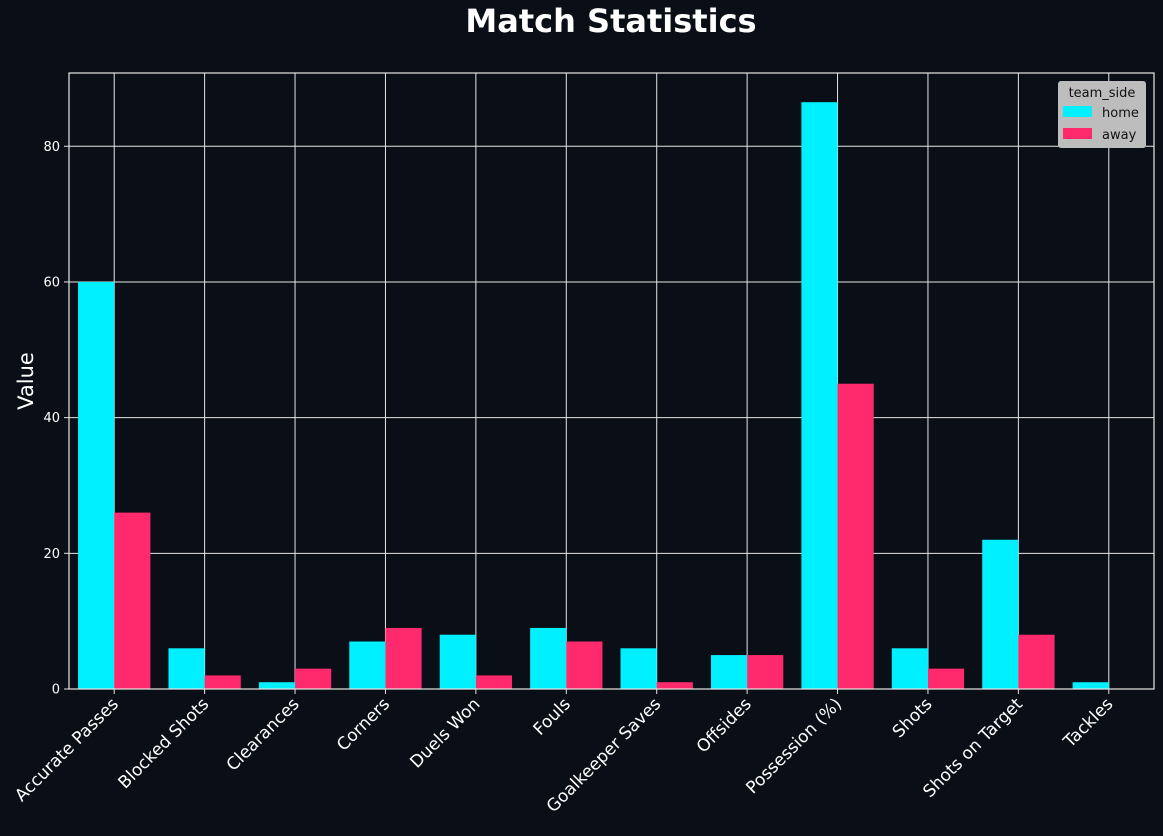  What do you see at coordinates (51, 418) in the screenshot?
I see `y-tick-label: 40` at bounding box center [51, 418].